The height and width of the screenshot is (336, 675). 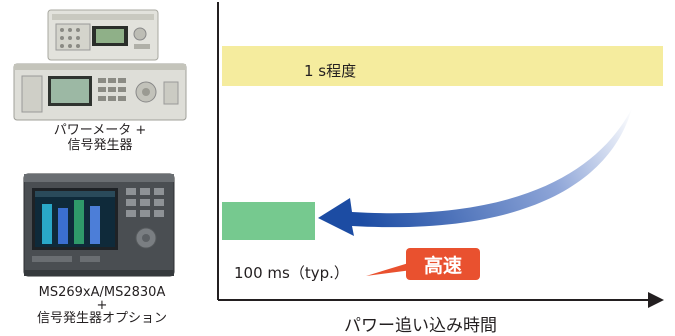 What do you see at coordinates (291, 273) in the screenshot?
I see `bar-label-fast: 100 ms（typ.）` at bounding box center [291, 273].